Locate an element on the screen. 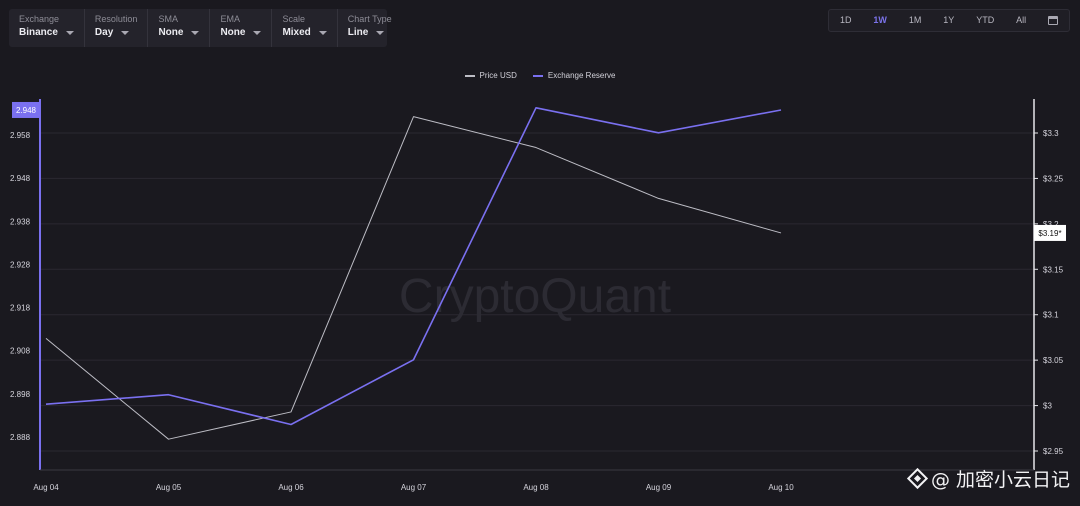 This screenshot has height=506, width=1080. resolution-value: Day is located at coordinates (104, 32).